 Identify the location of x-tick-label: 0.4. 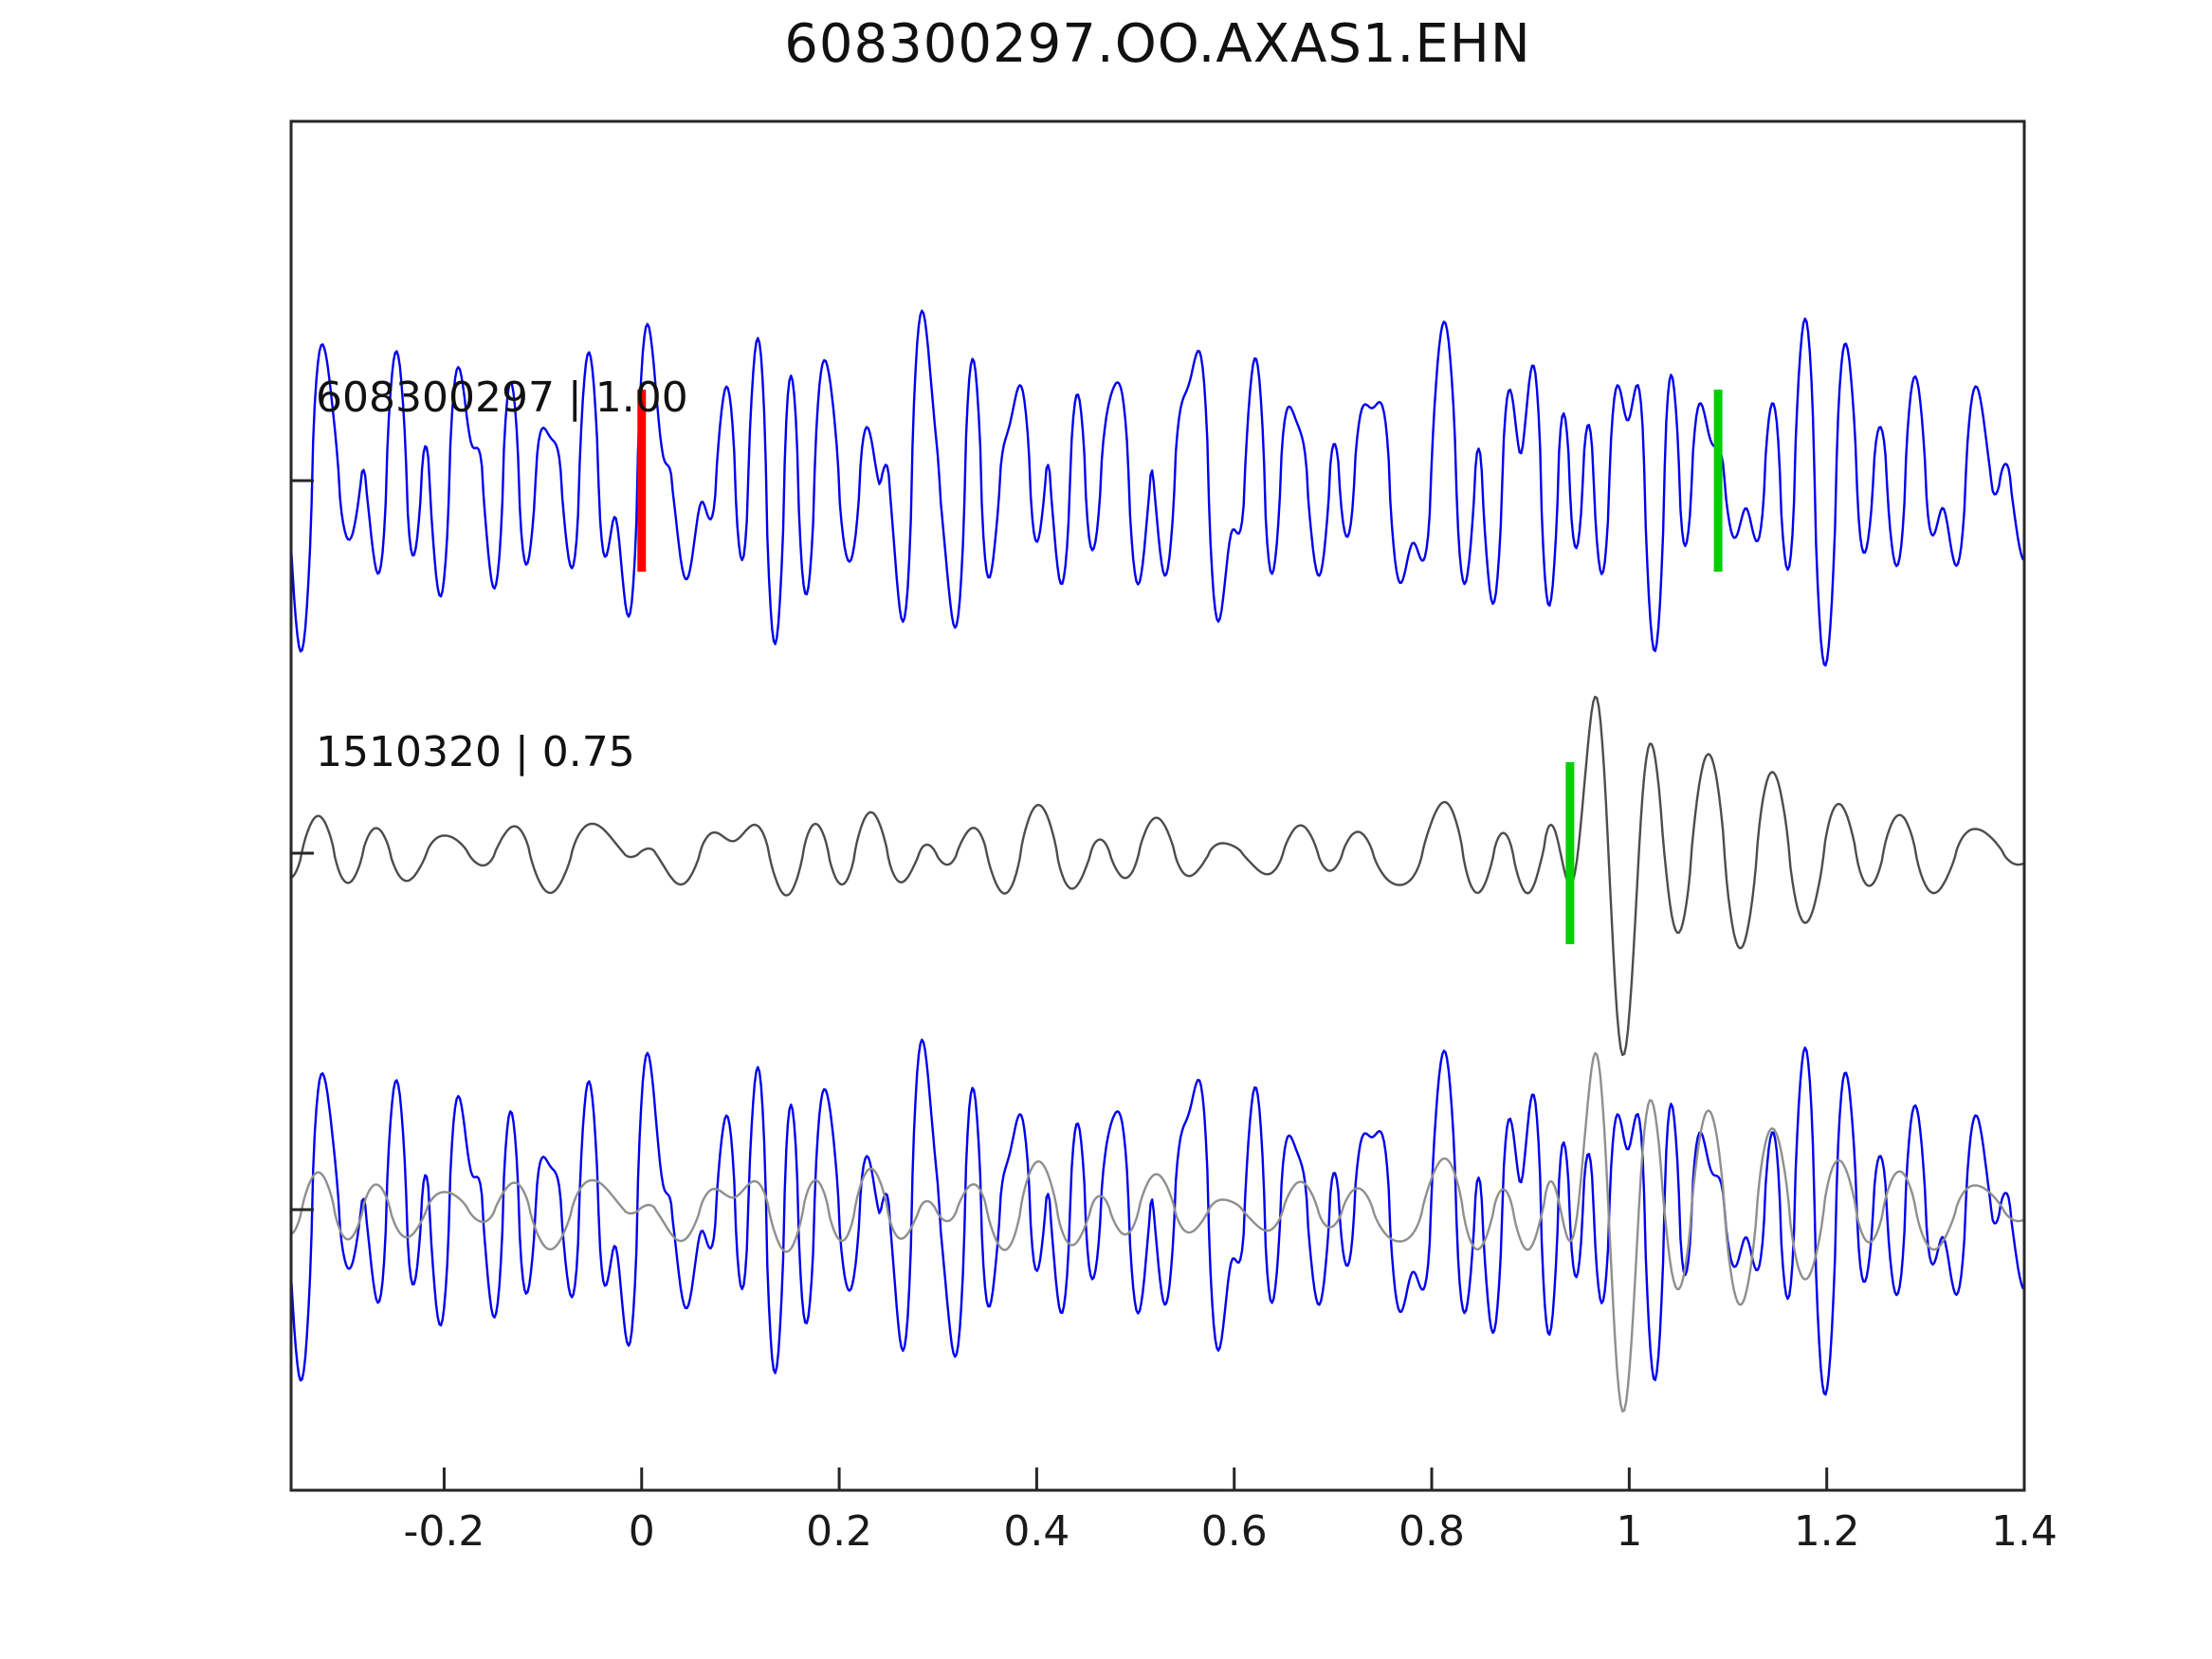
(1036, 1531).